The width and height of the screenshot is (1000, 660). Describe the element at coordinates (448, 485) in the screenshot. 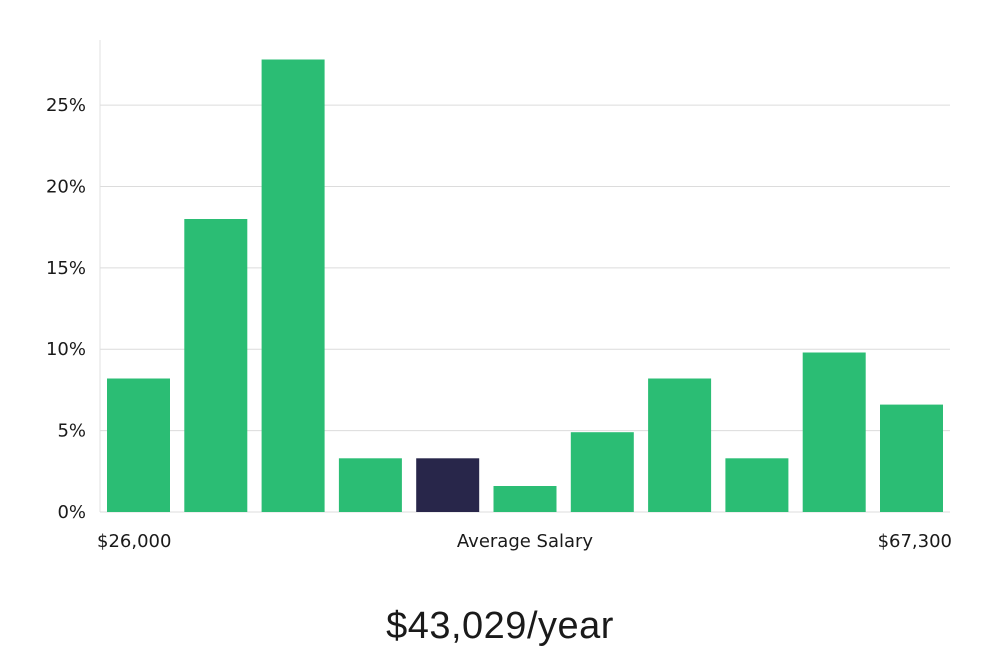

I see `bar-highlighted` at that location.